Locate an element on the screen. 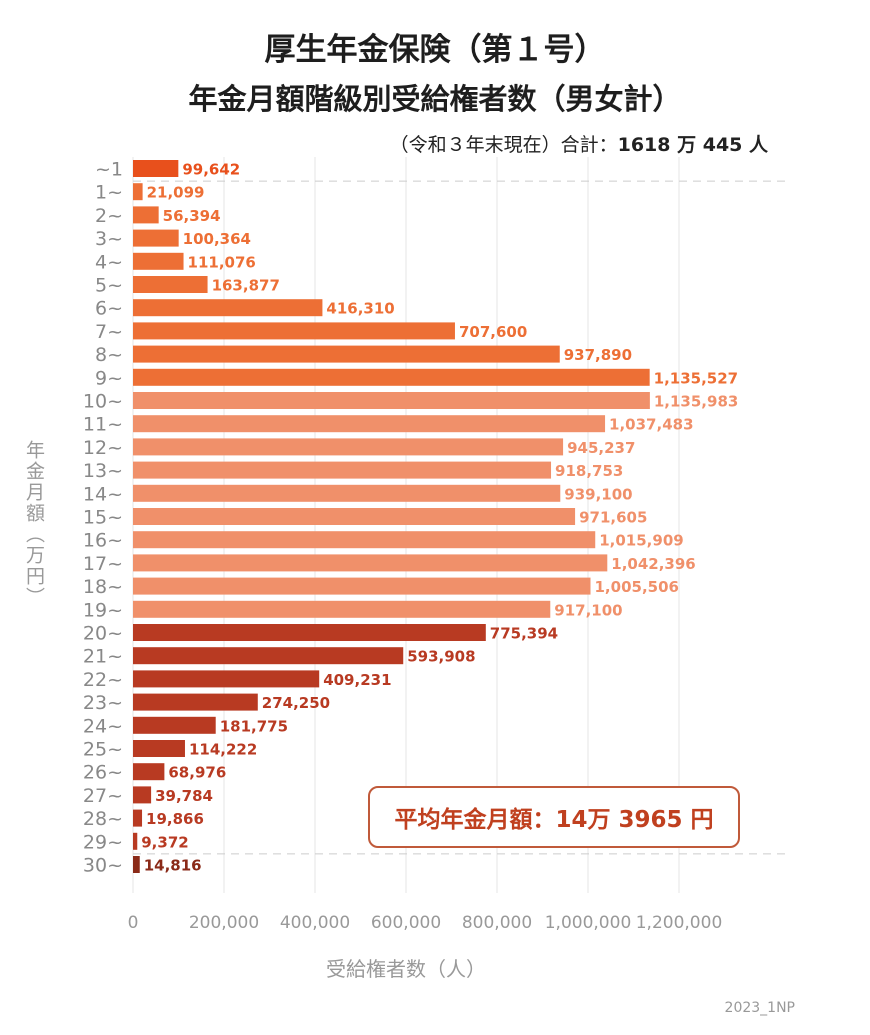 This screenshot has width=870, height=1035. data-label: 39,784 is located at coordinates (184, 796).